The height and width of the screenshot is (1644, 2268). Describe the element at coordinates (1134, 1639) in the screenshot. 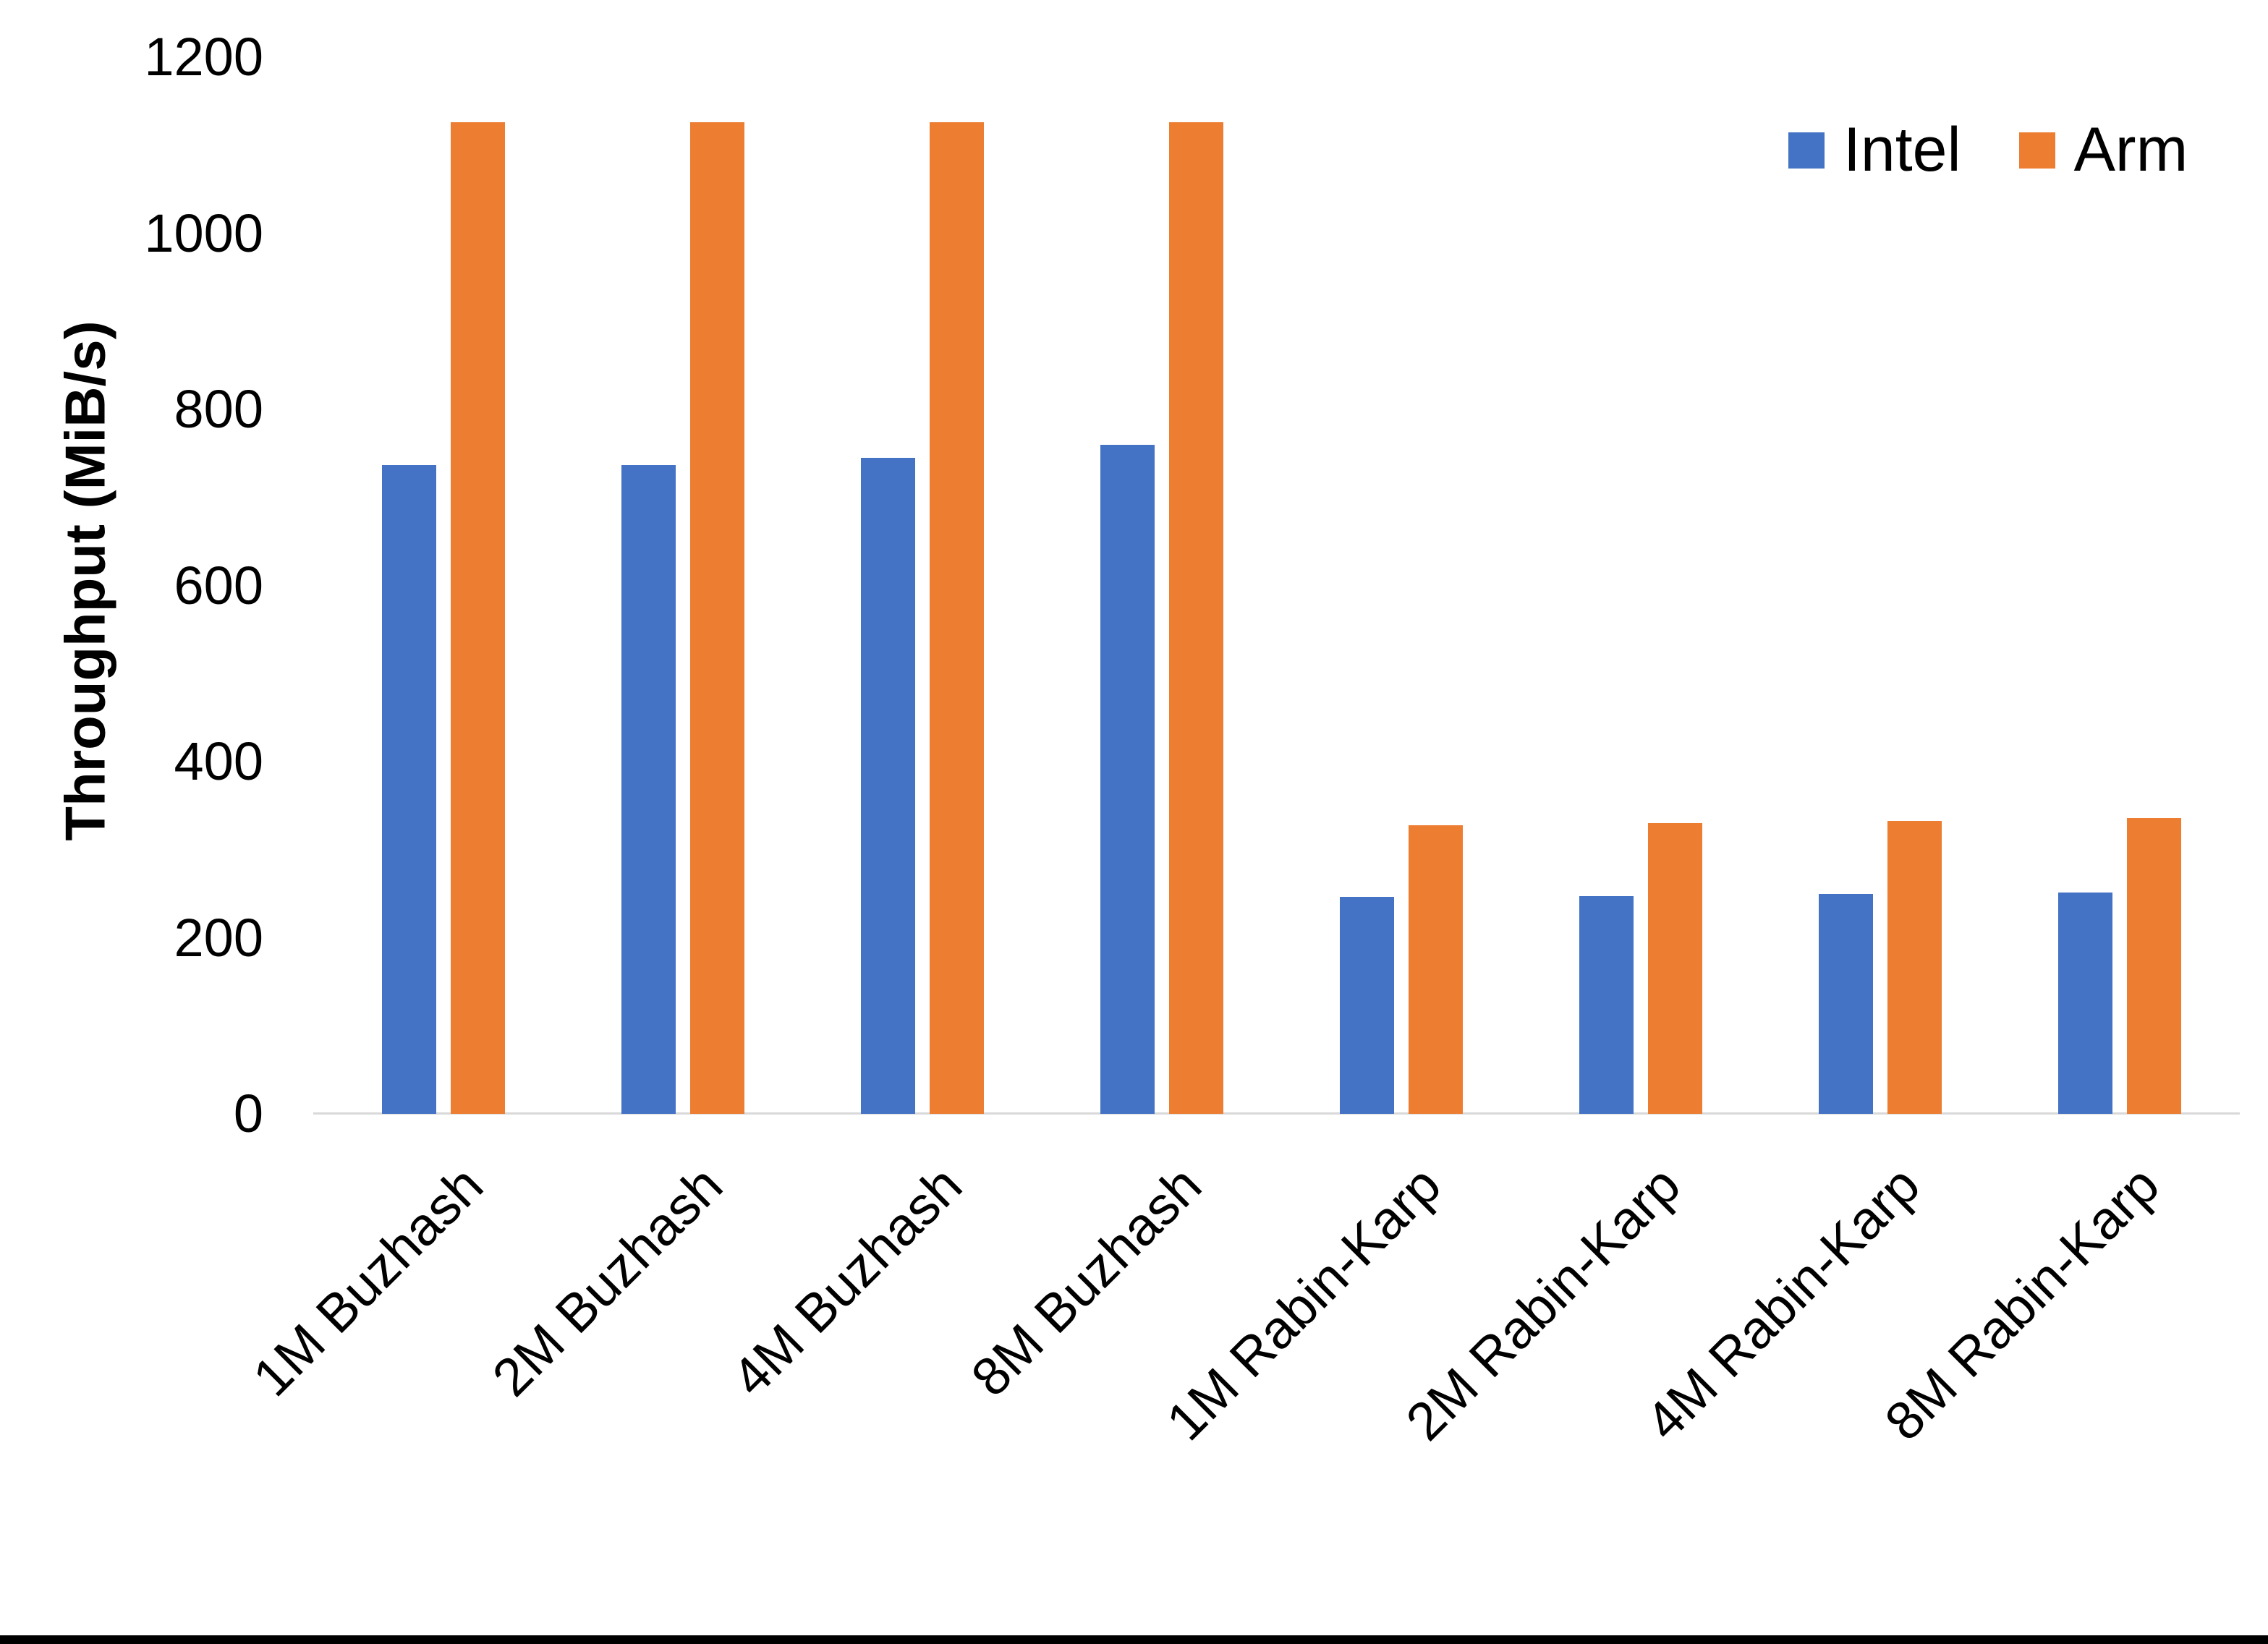

I see `bottom-border` at that location.